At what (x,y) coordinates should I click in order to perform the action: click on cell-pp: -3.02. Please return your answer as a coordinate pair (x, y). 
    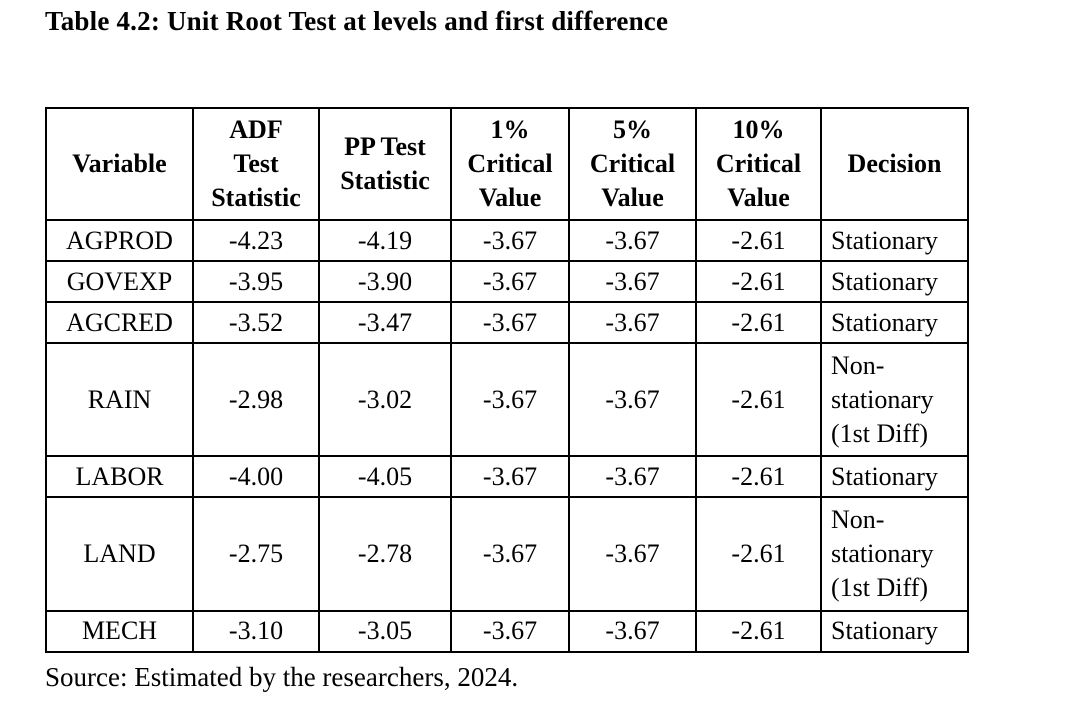
    Looking at the image, I should click on (385, 399).